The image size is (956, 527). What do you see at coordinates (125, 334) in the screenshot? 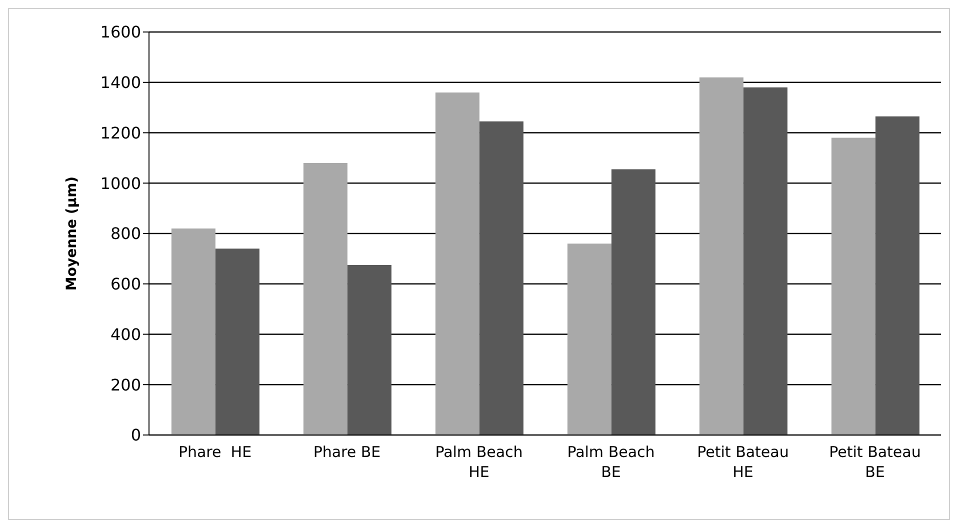
I see `y-tick-label: 400` at bounding box center [125, 334].